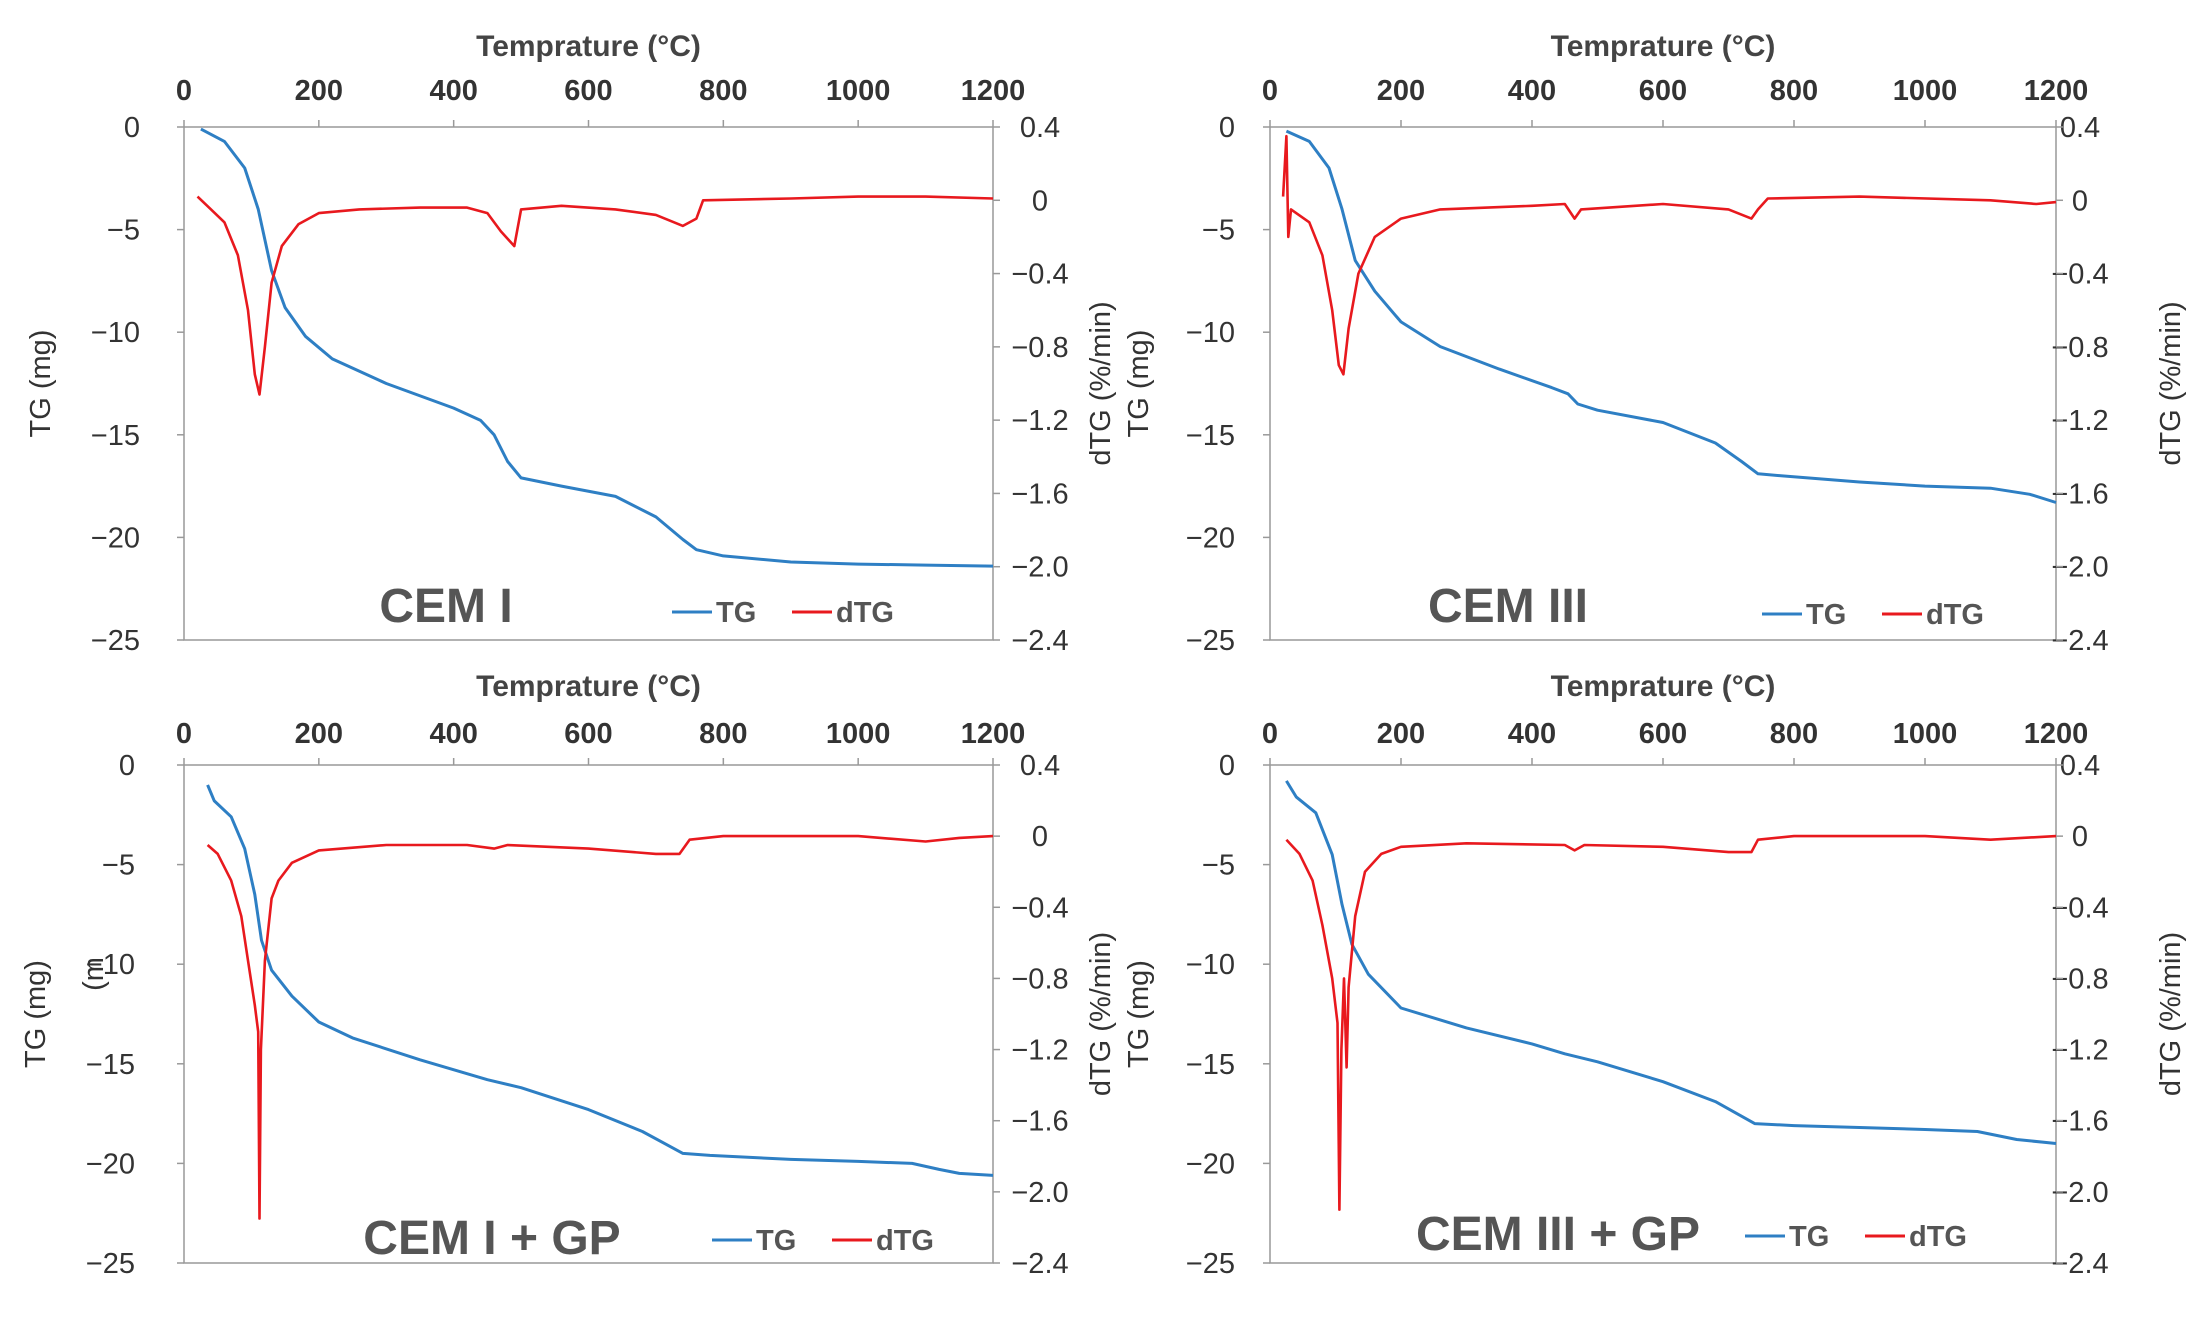  I want to click on panel-label: CEM I, so click(445, 606).